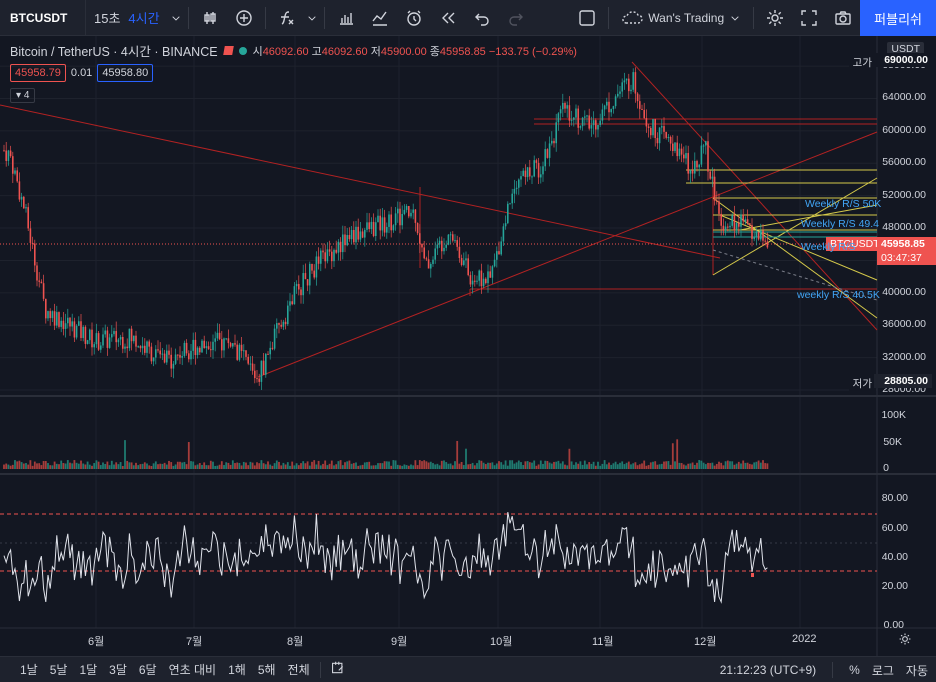 This screenshot has width=936, height=682. What do you see at coordinates (705, 642) in the screenshot?
I see `time-tick-dec: 12월` at bounding box center [705, 642].